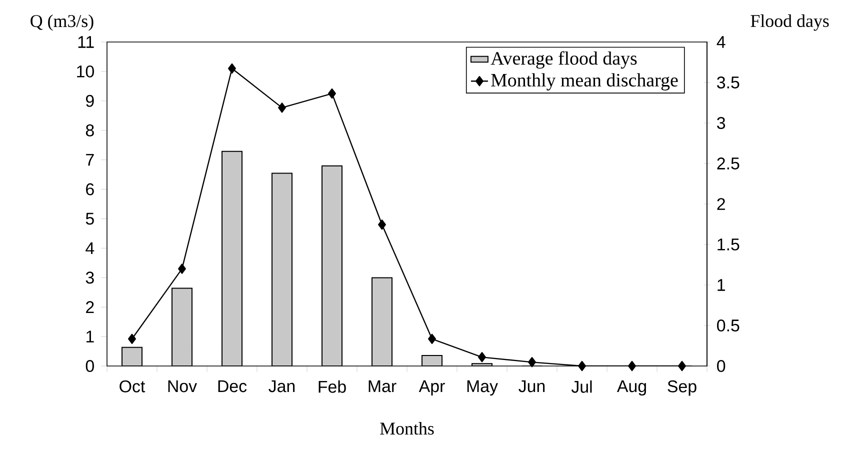 Image resolution: width=849 pixels, height=455 pixels. I want to click on y2-tick-label: 3.5, so click(728, 82).